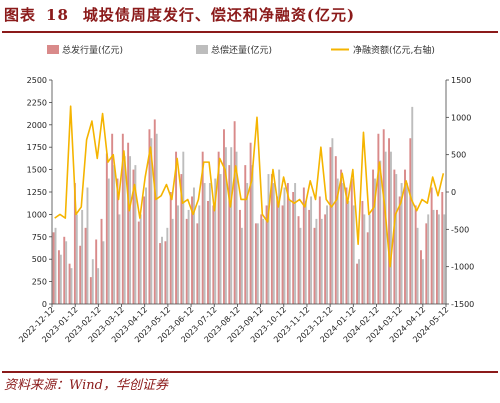 The width and height of the screenshot is (500, 403). I want to click on left-axis-tick-label: 2250, so click(37, 102).